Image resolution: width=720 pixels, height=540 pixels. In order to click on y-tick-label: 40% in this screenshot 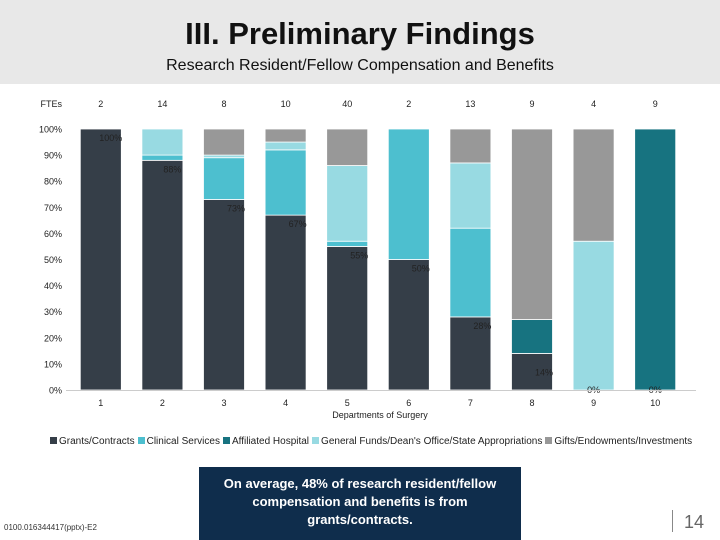, I will do `click(53, 286)`.